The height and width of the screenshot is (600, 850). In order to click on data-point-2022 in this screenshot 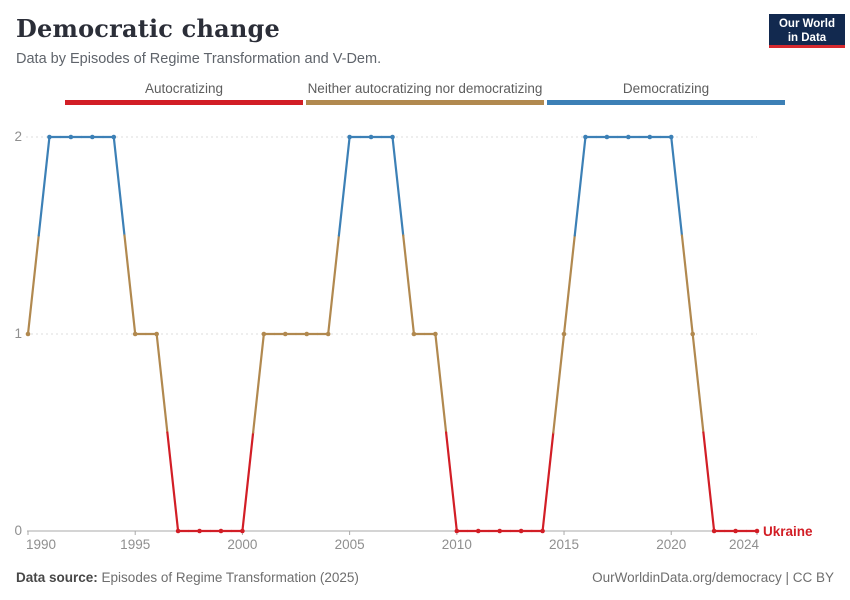, I will do `click(714, 531)`.